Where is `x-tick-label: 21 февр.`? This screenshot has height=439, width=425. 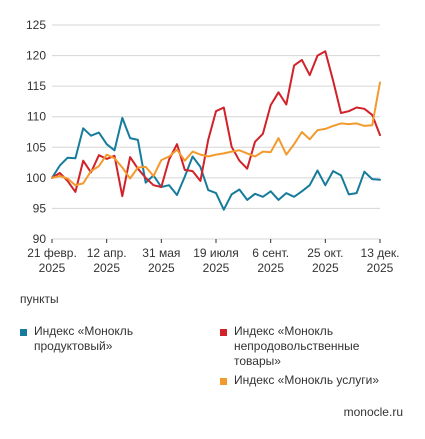 x-tick-label: 21 февр. is located at coordinates (52, 253).